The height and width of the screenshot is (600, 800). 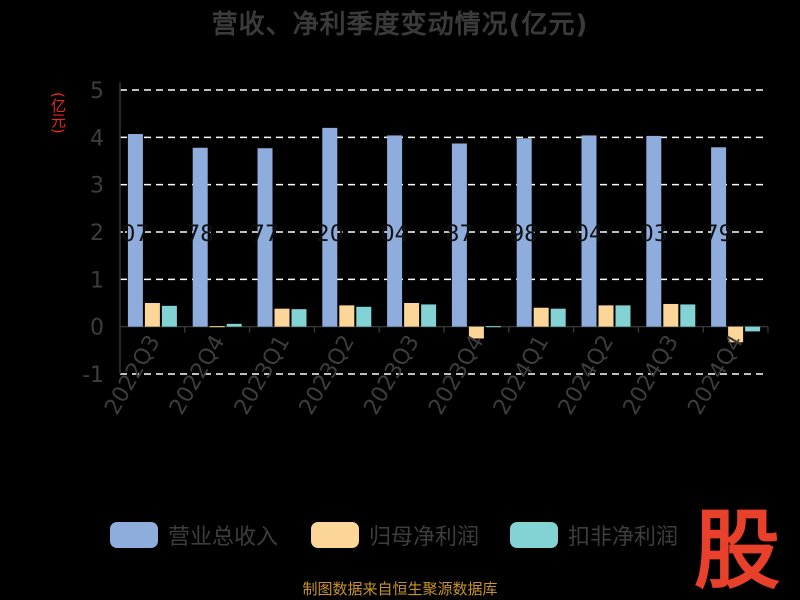 I want to click on y-tick-label: 2, so click(x=97, y=233).